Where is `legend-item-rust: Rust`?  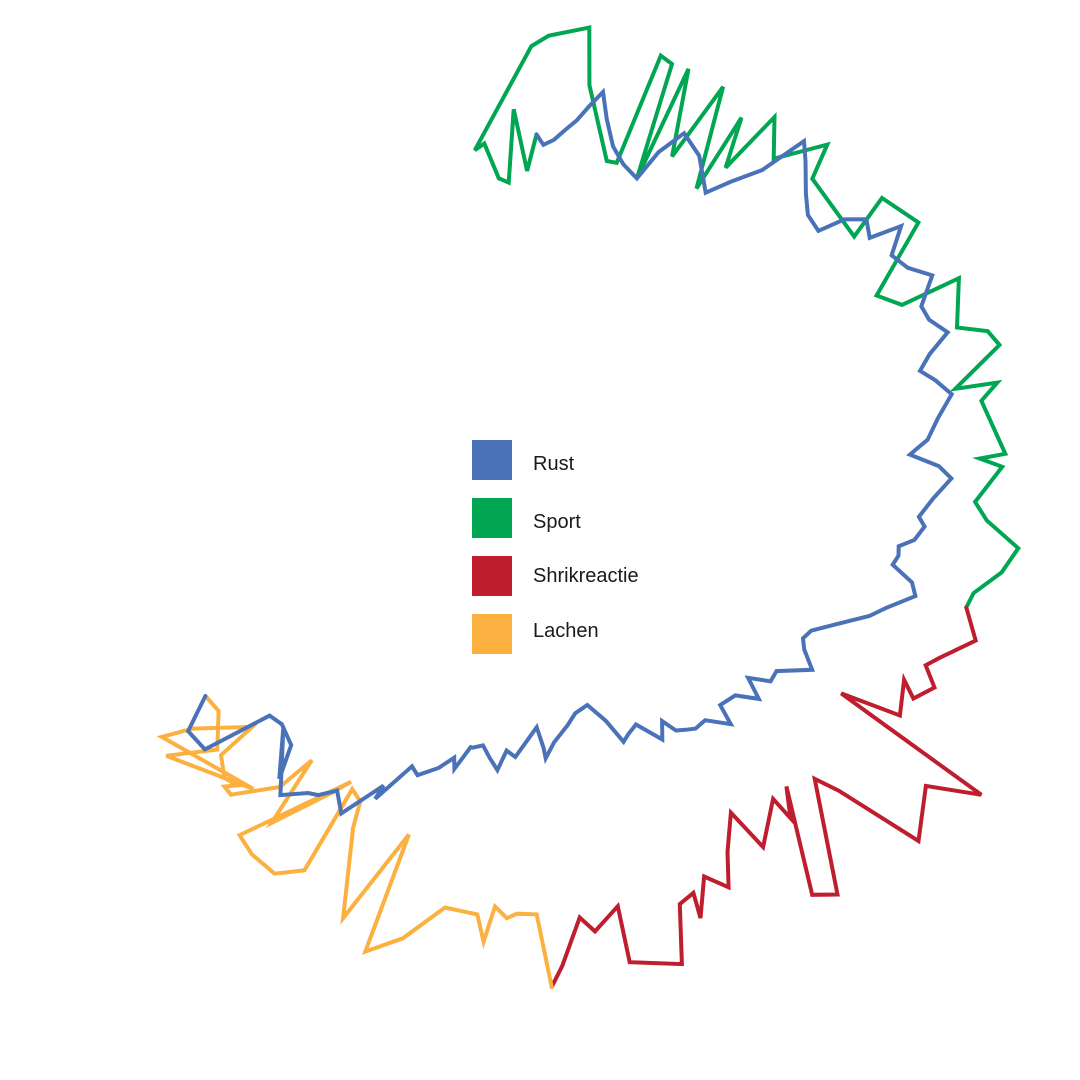 legend-item-rust: Rust is located at coordinates (523, 460).